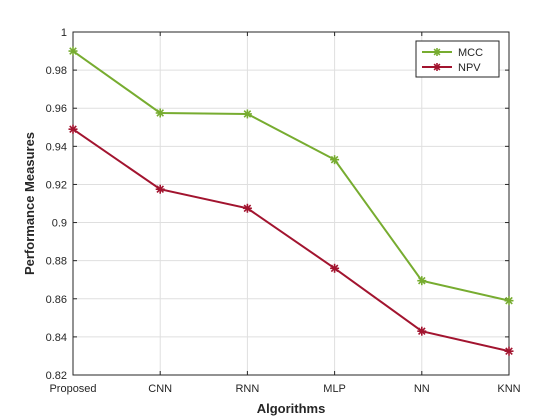  What do you see at coordinates (422, 389) in the screenshot?
I see `x-tick-label: NN` at bounding box center [422, 389].